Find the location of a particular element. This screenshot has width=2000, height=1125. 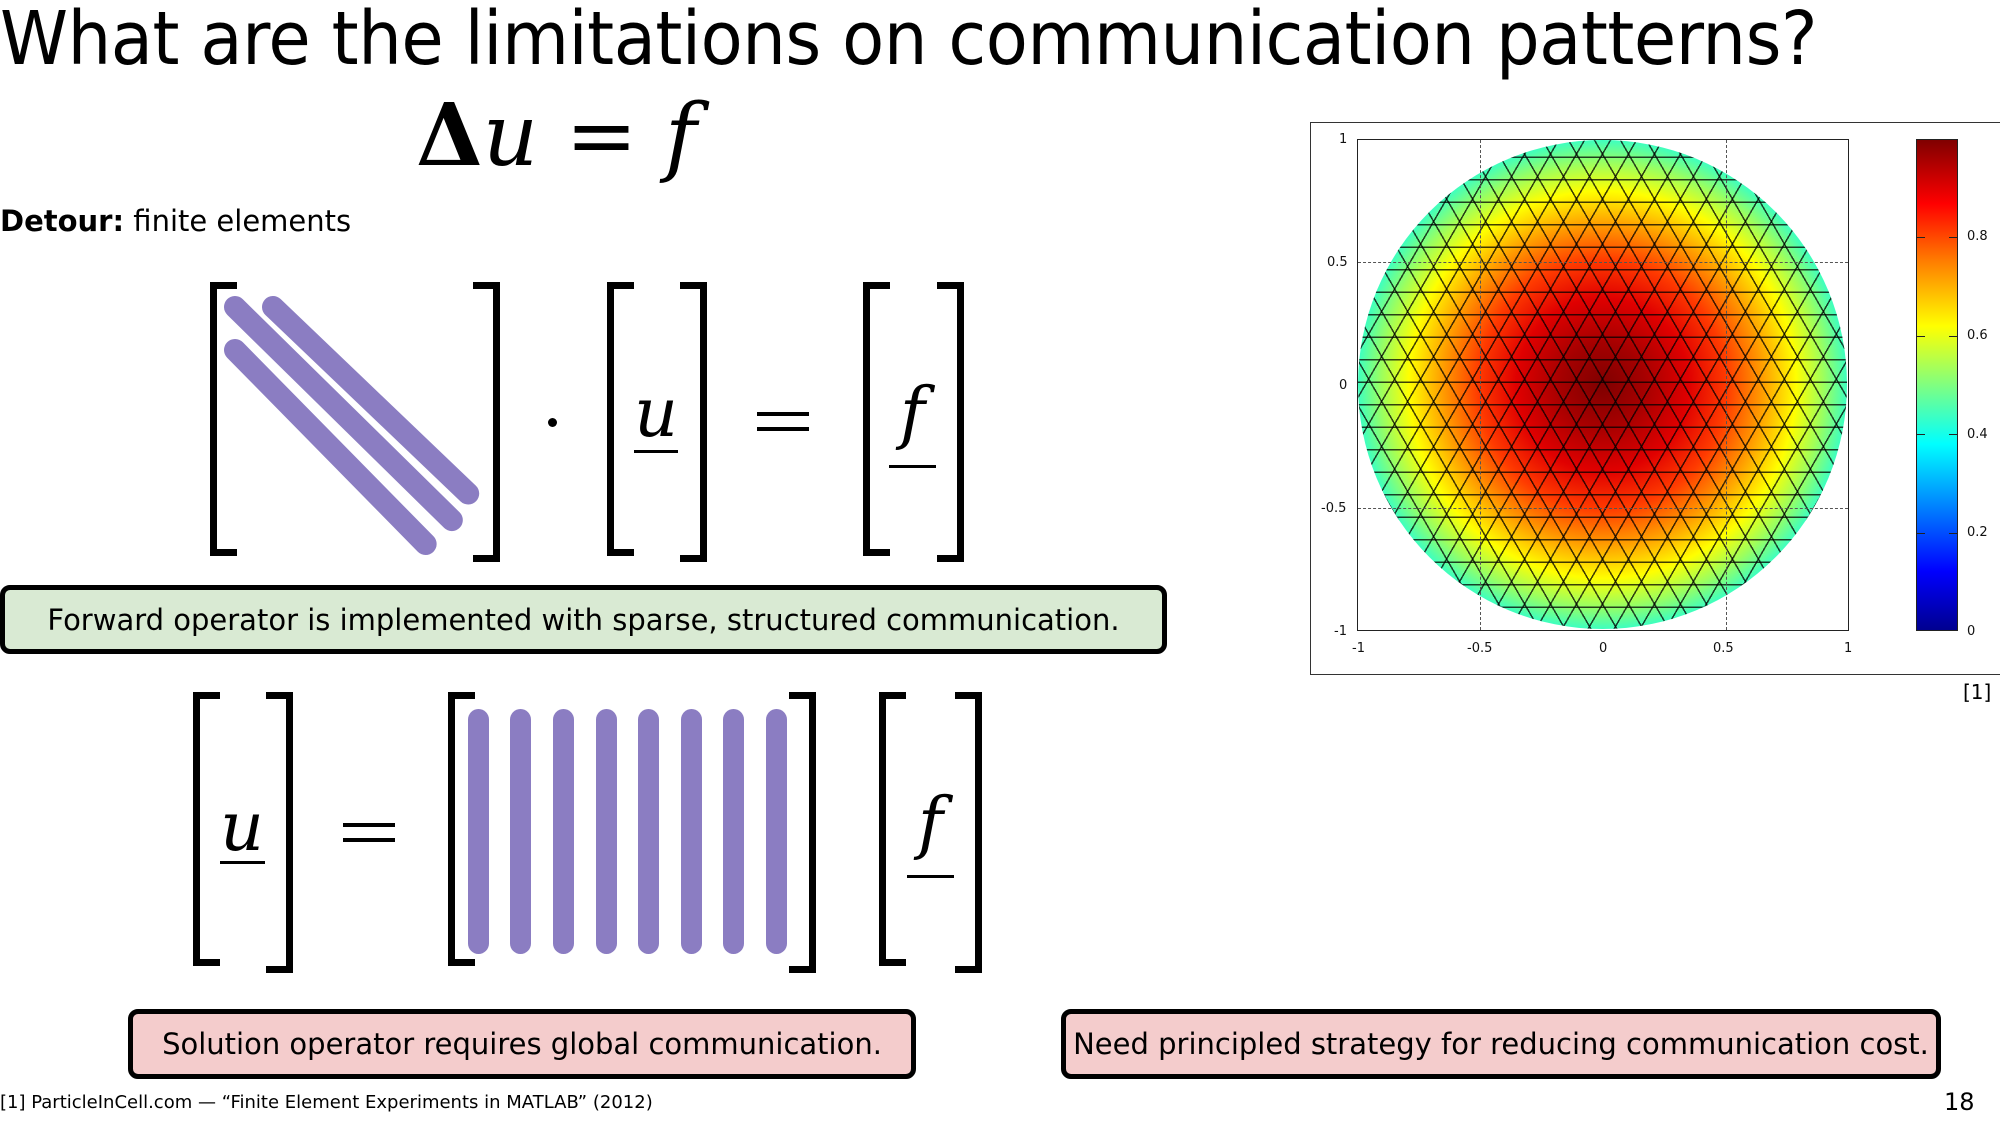

dense-matrix-left-bracket is located at coordinates (461, 829).